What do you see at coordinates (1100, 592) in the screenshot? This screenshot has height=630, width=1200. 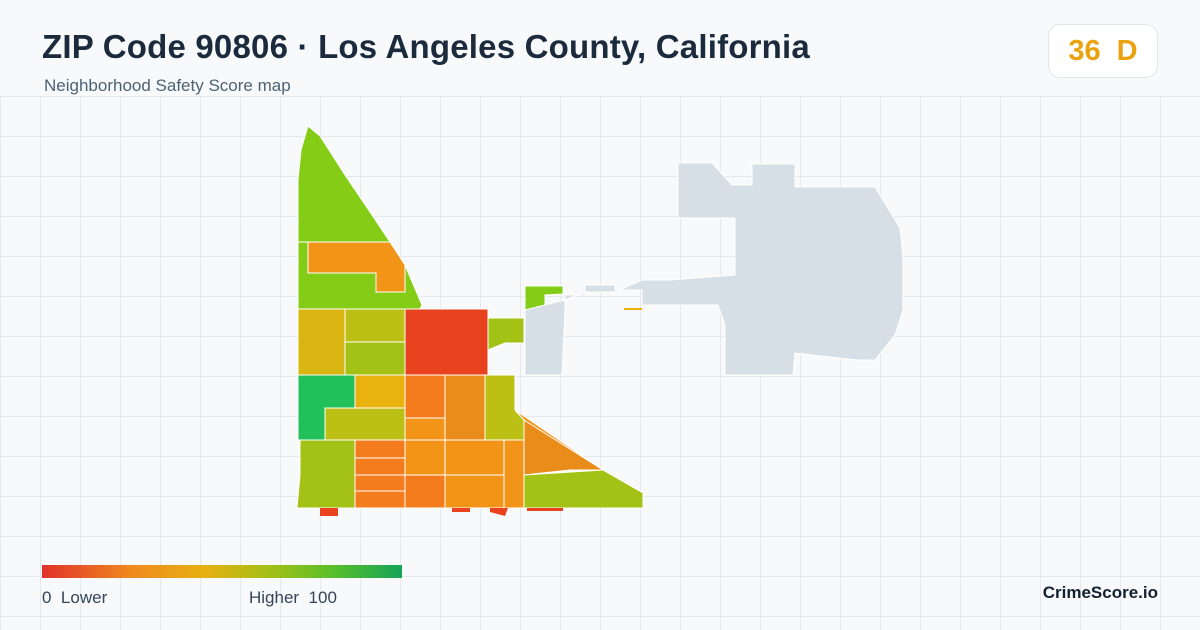 I see `brand-logo-text: CrimeScore.io` at bounding box center [1100, 592].